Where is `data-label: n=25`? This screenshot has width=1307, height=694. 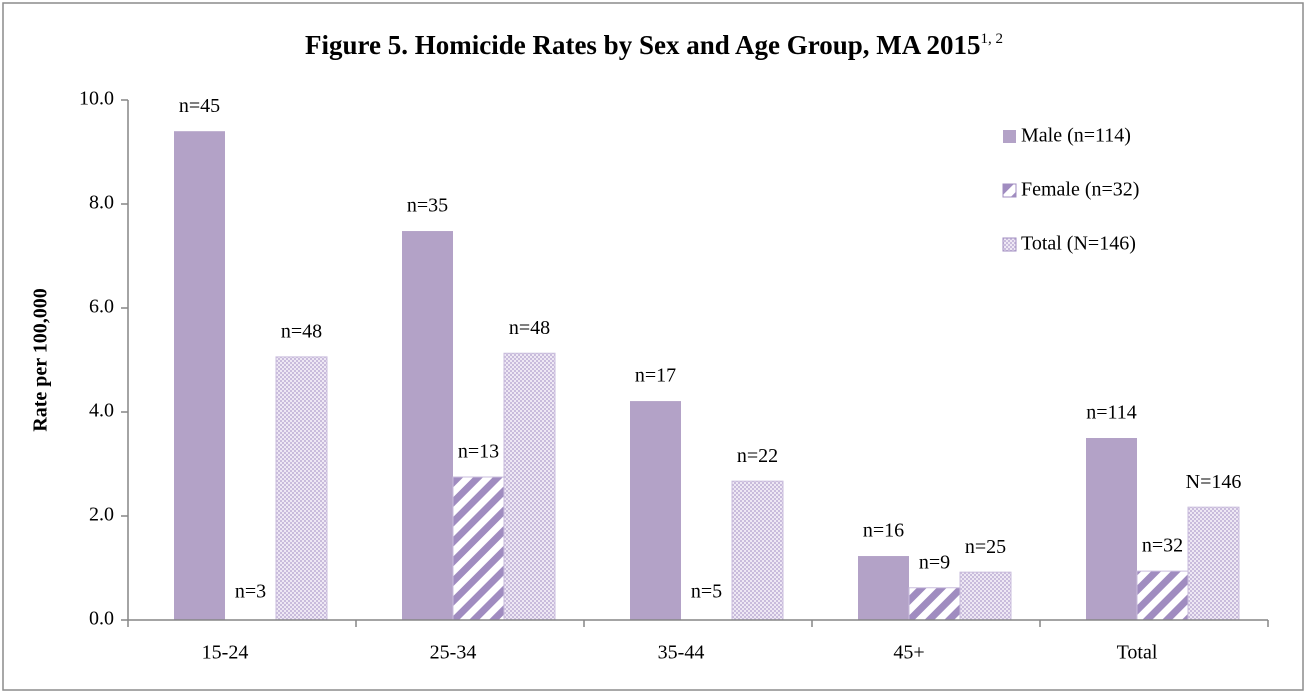 data-label: n=25 is located at coordinates (985, 547).